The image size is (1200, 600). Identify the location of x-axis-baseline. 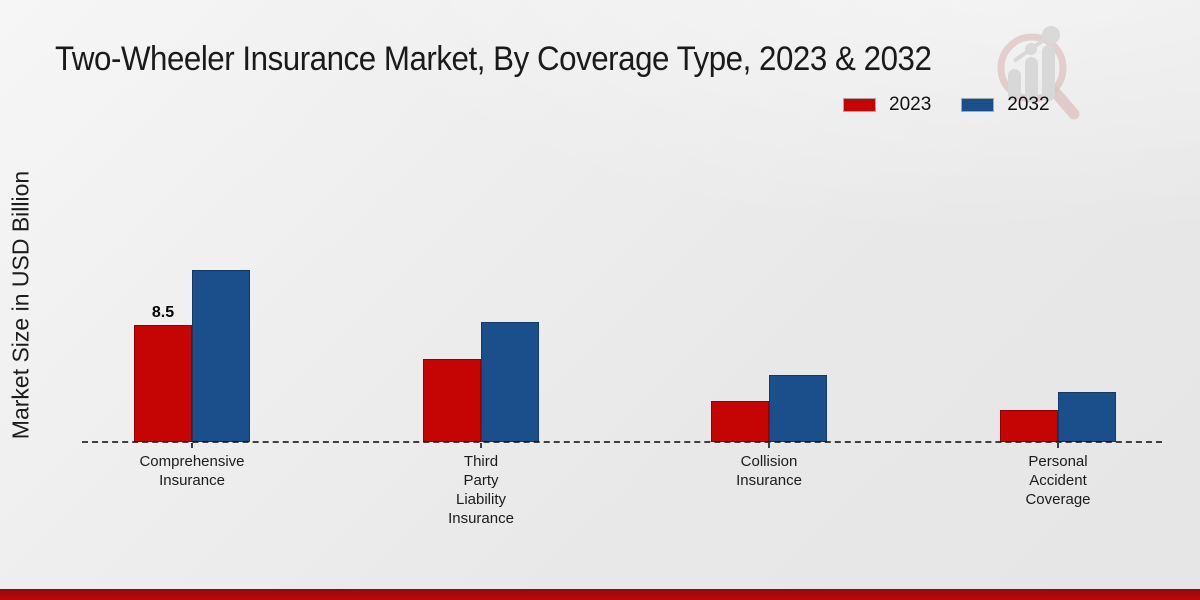
(622, 442).